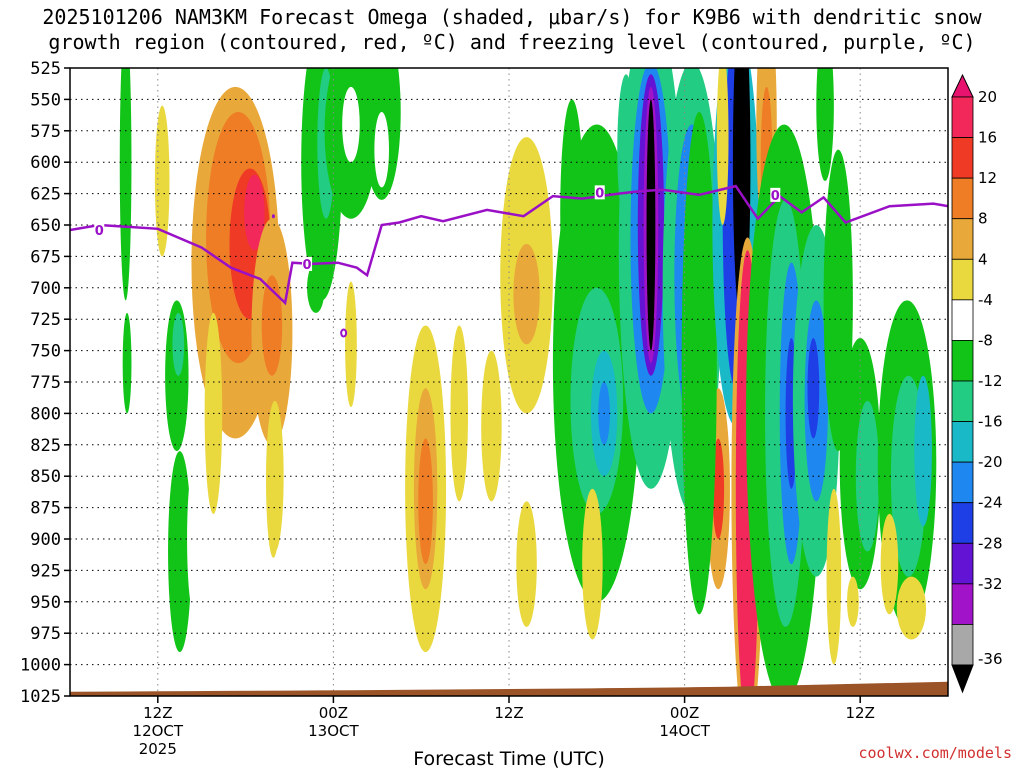 This screenshot has height=768, width=1024. What do you see at coordinates (962, 85) in the screenshot?
I see `colorbar-max-arrow` at bounding box center [962, 85].